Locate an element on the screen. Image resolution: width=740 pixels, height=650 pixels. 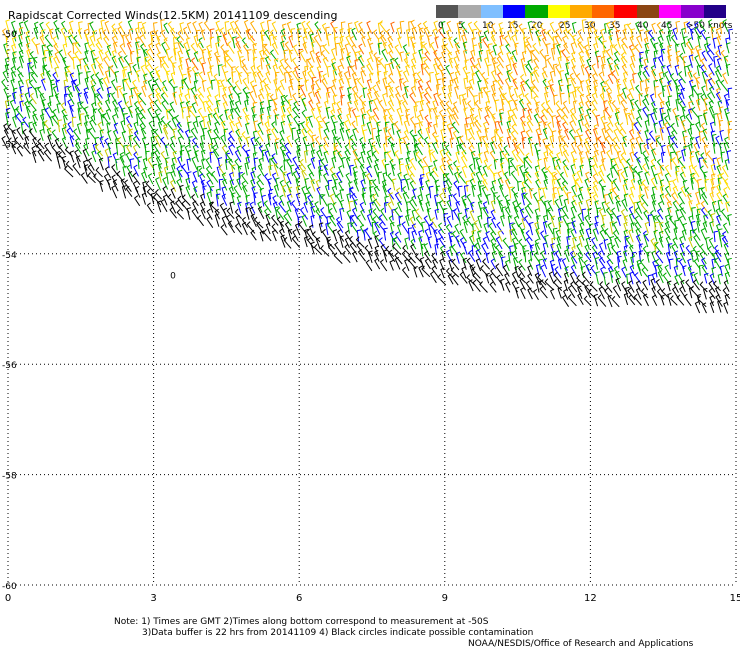
x-tick-label: 0 is located at coordinates (8, 598).